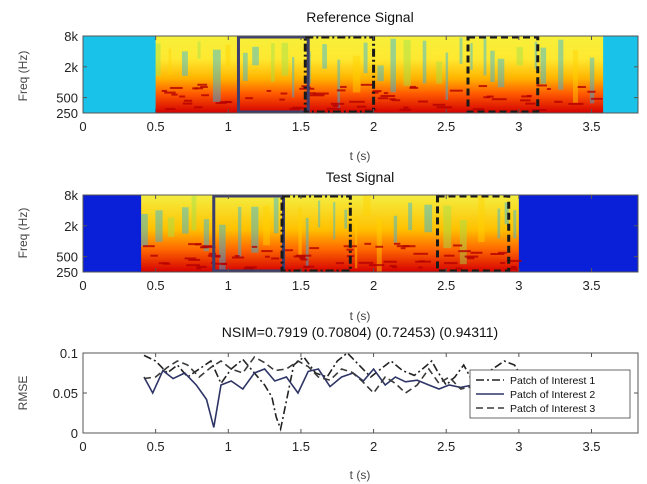 This screenshot has height=484, width=647. I want to click on y-tick-label: 0.05, so click(65, 393).